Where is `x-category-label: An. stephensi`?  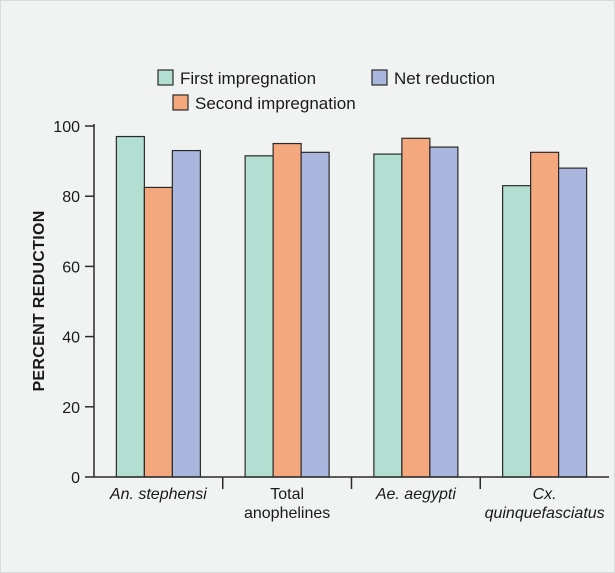 x-category-label: An. stephensi is located at coordinates (158, 494).